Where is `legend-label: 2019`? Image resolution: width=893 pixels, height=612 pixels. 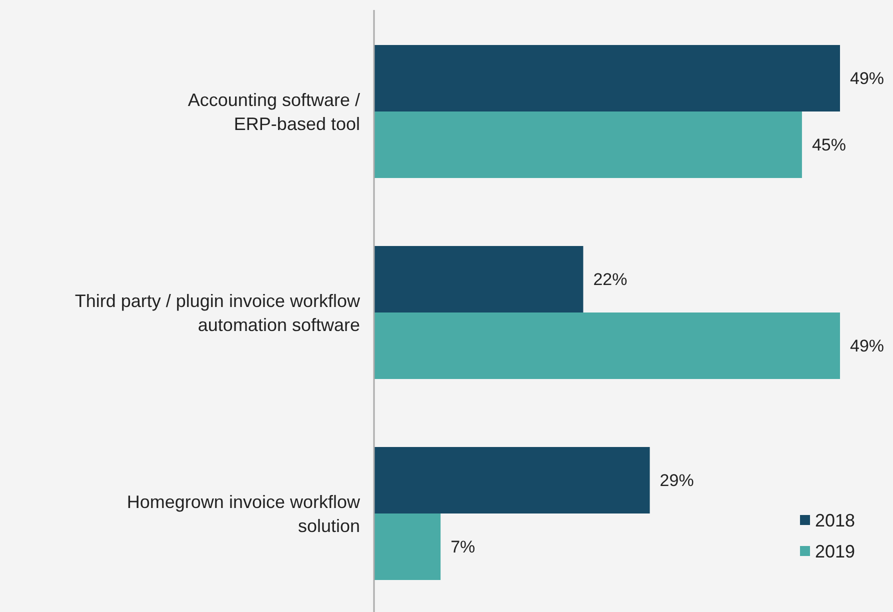 legend-label: 2019 is located at coordinates (835, 551).